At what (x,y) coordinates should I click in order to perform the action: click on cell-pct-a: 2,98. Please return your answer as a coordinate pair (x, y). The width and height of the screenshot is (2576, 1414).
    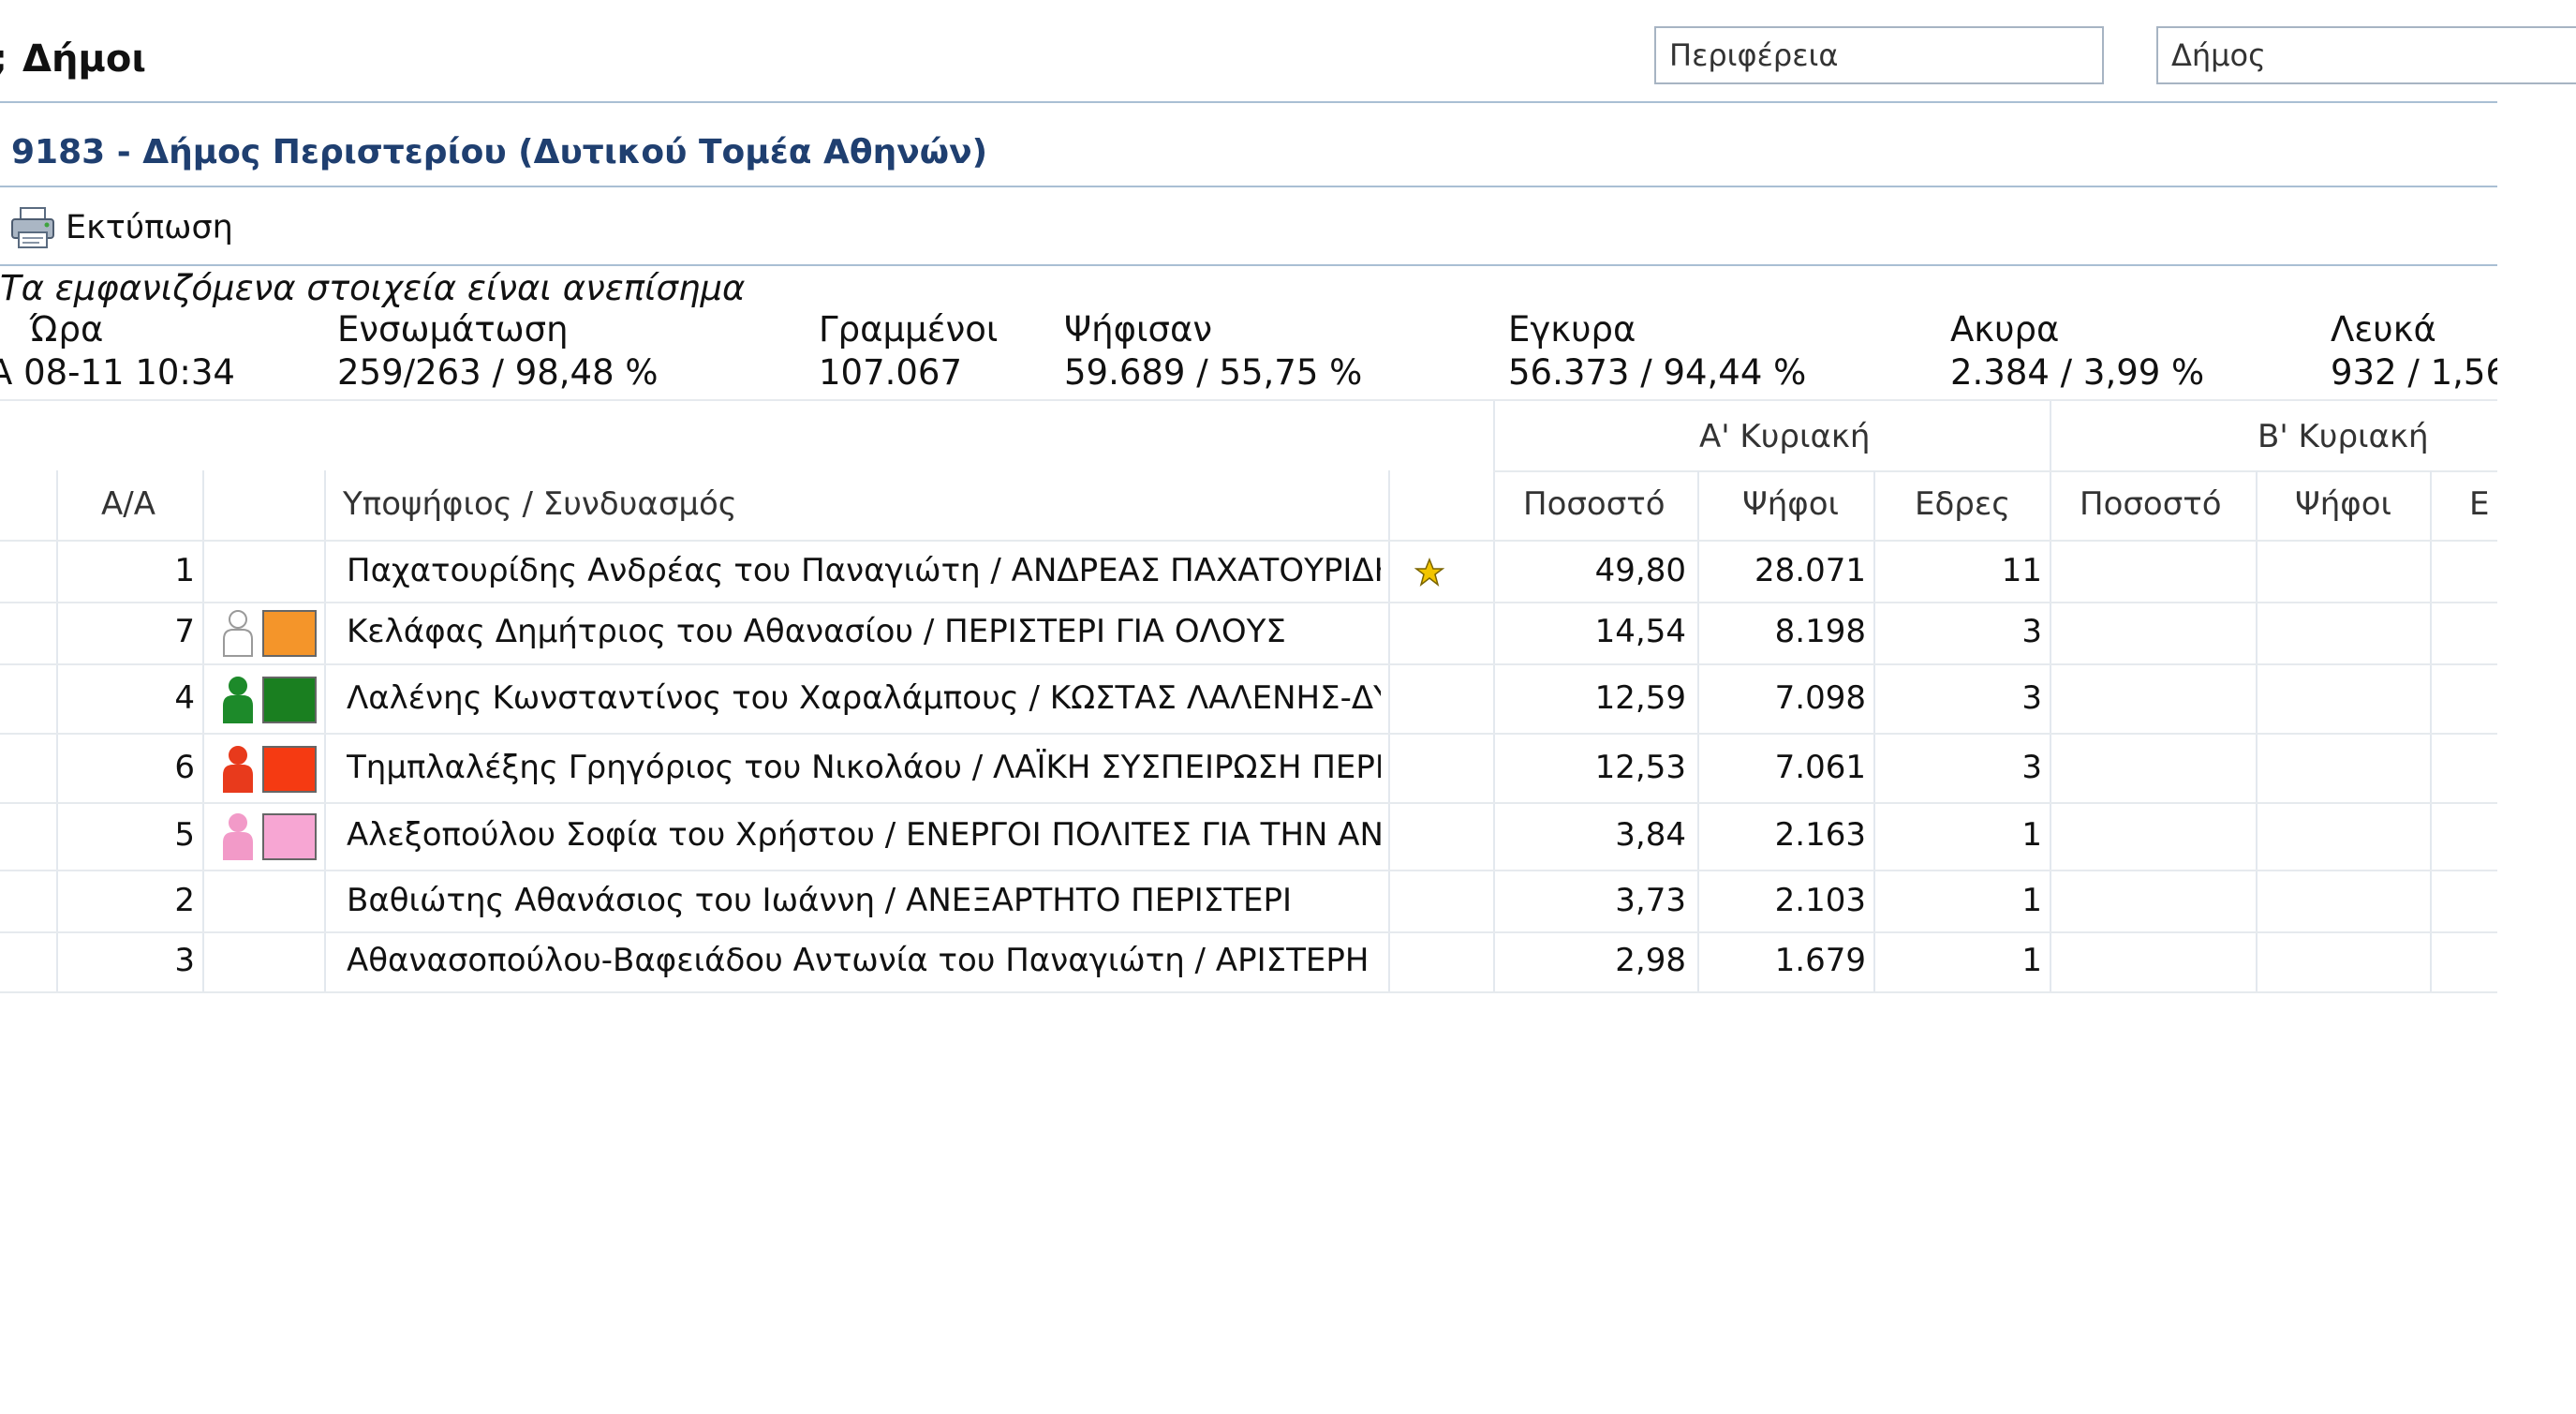
    Looking at the image, I should click on (1650, 960).